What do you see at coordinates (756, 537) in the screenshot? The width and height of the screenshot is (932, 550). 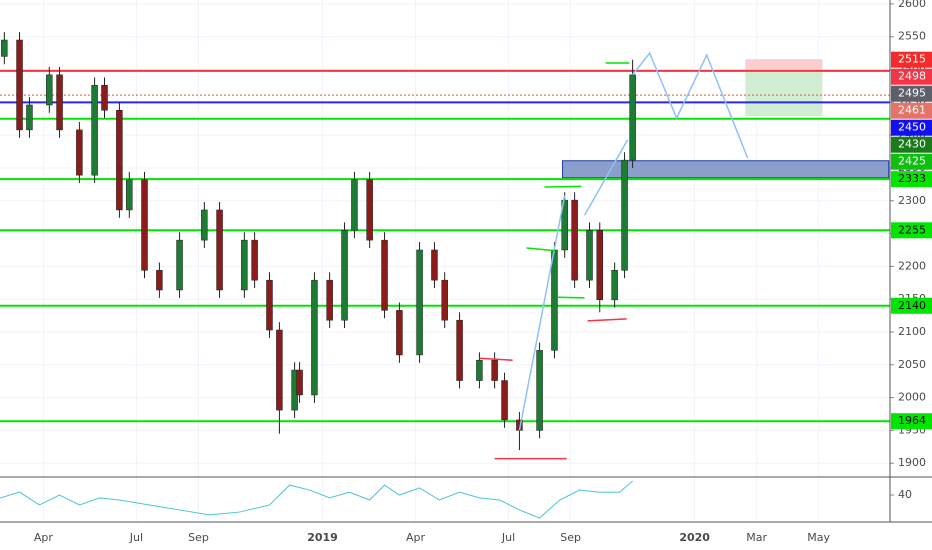 I see `x-tick-label: Mar` at bounding box center [756, 537].